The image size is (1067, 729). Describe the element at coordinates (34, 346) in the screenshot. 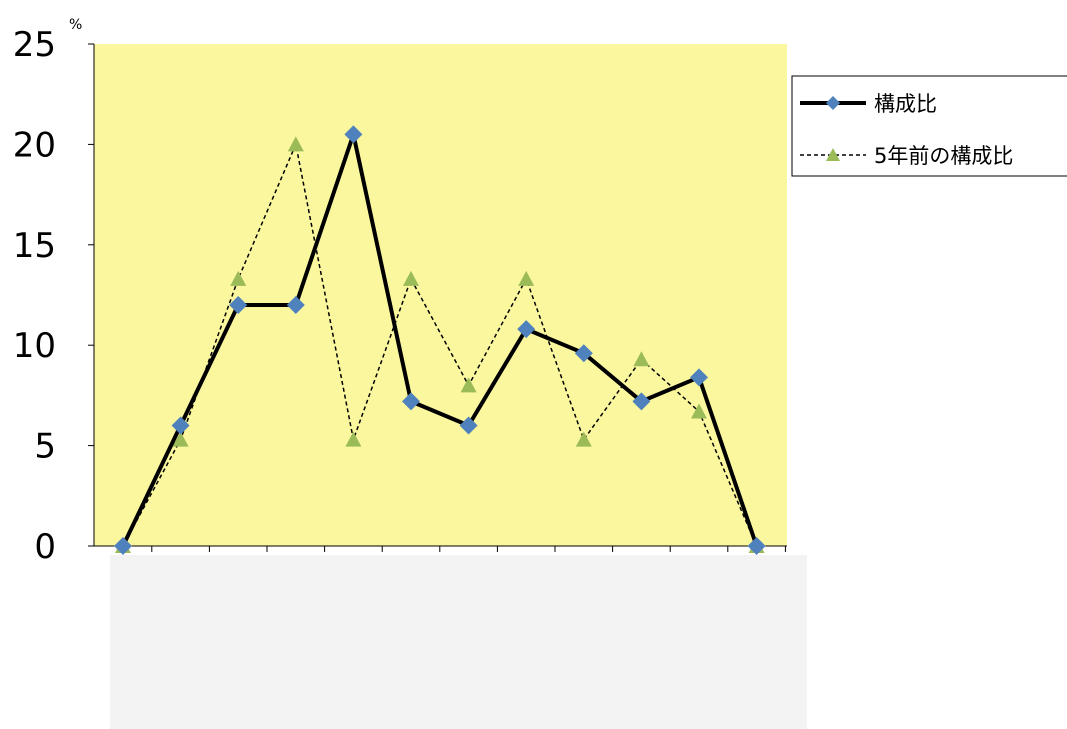

I see `y-tick-label: 10` at that location.